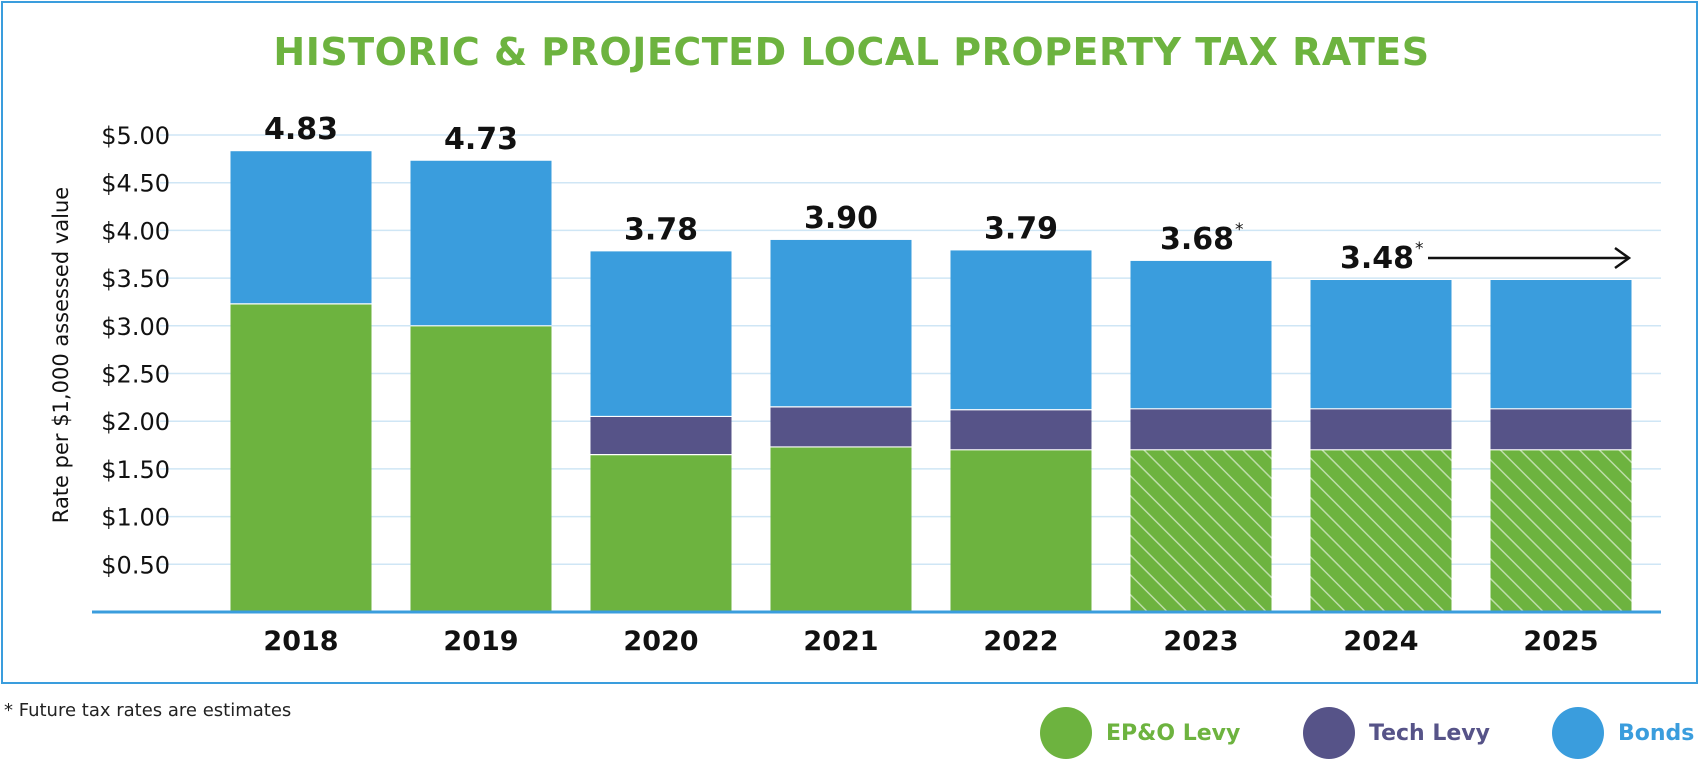 The width and height of the screenshot is (1703, 766). What do you see at coordinates (1623, 258) in the screenshot?
I see `projection-arrow-head` at bounding box center [1623, 258].